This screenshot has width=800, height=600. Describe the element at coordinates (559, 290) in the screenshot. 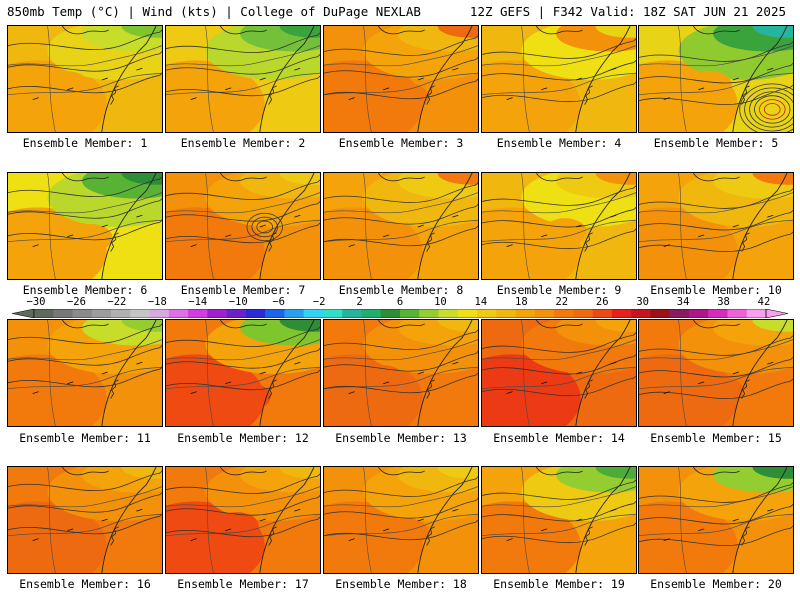

I see `ensemble-member-label: Ensemble Member: 9` at that location.